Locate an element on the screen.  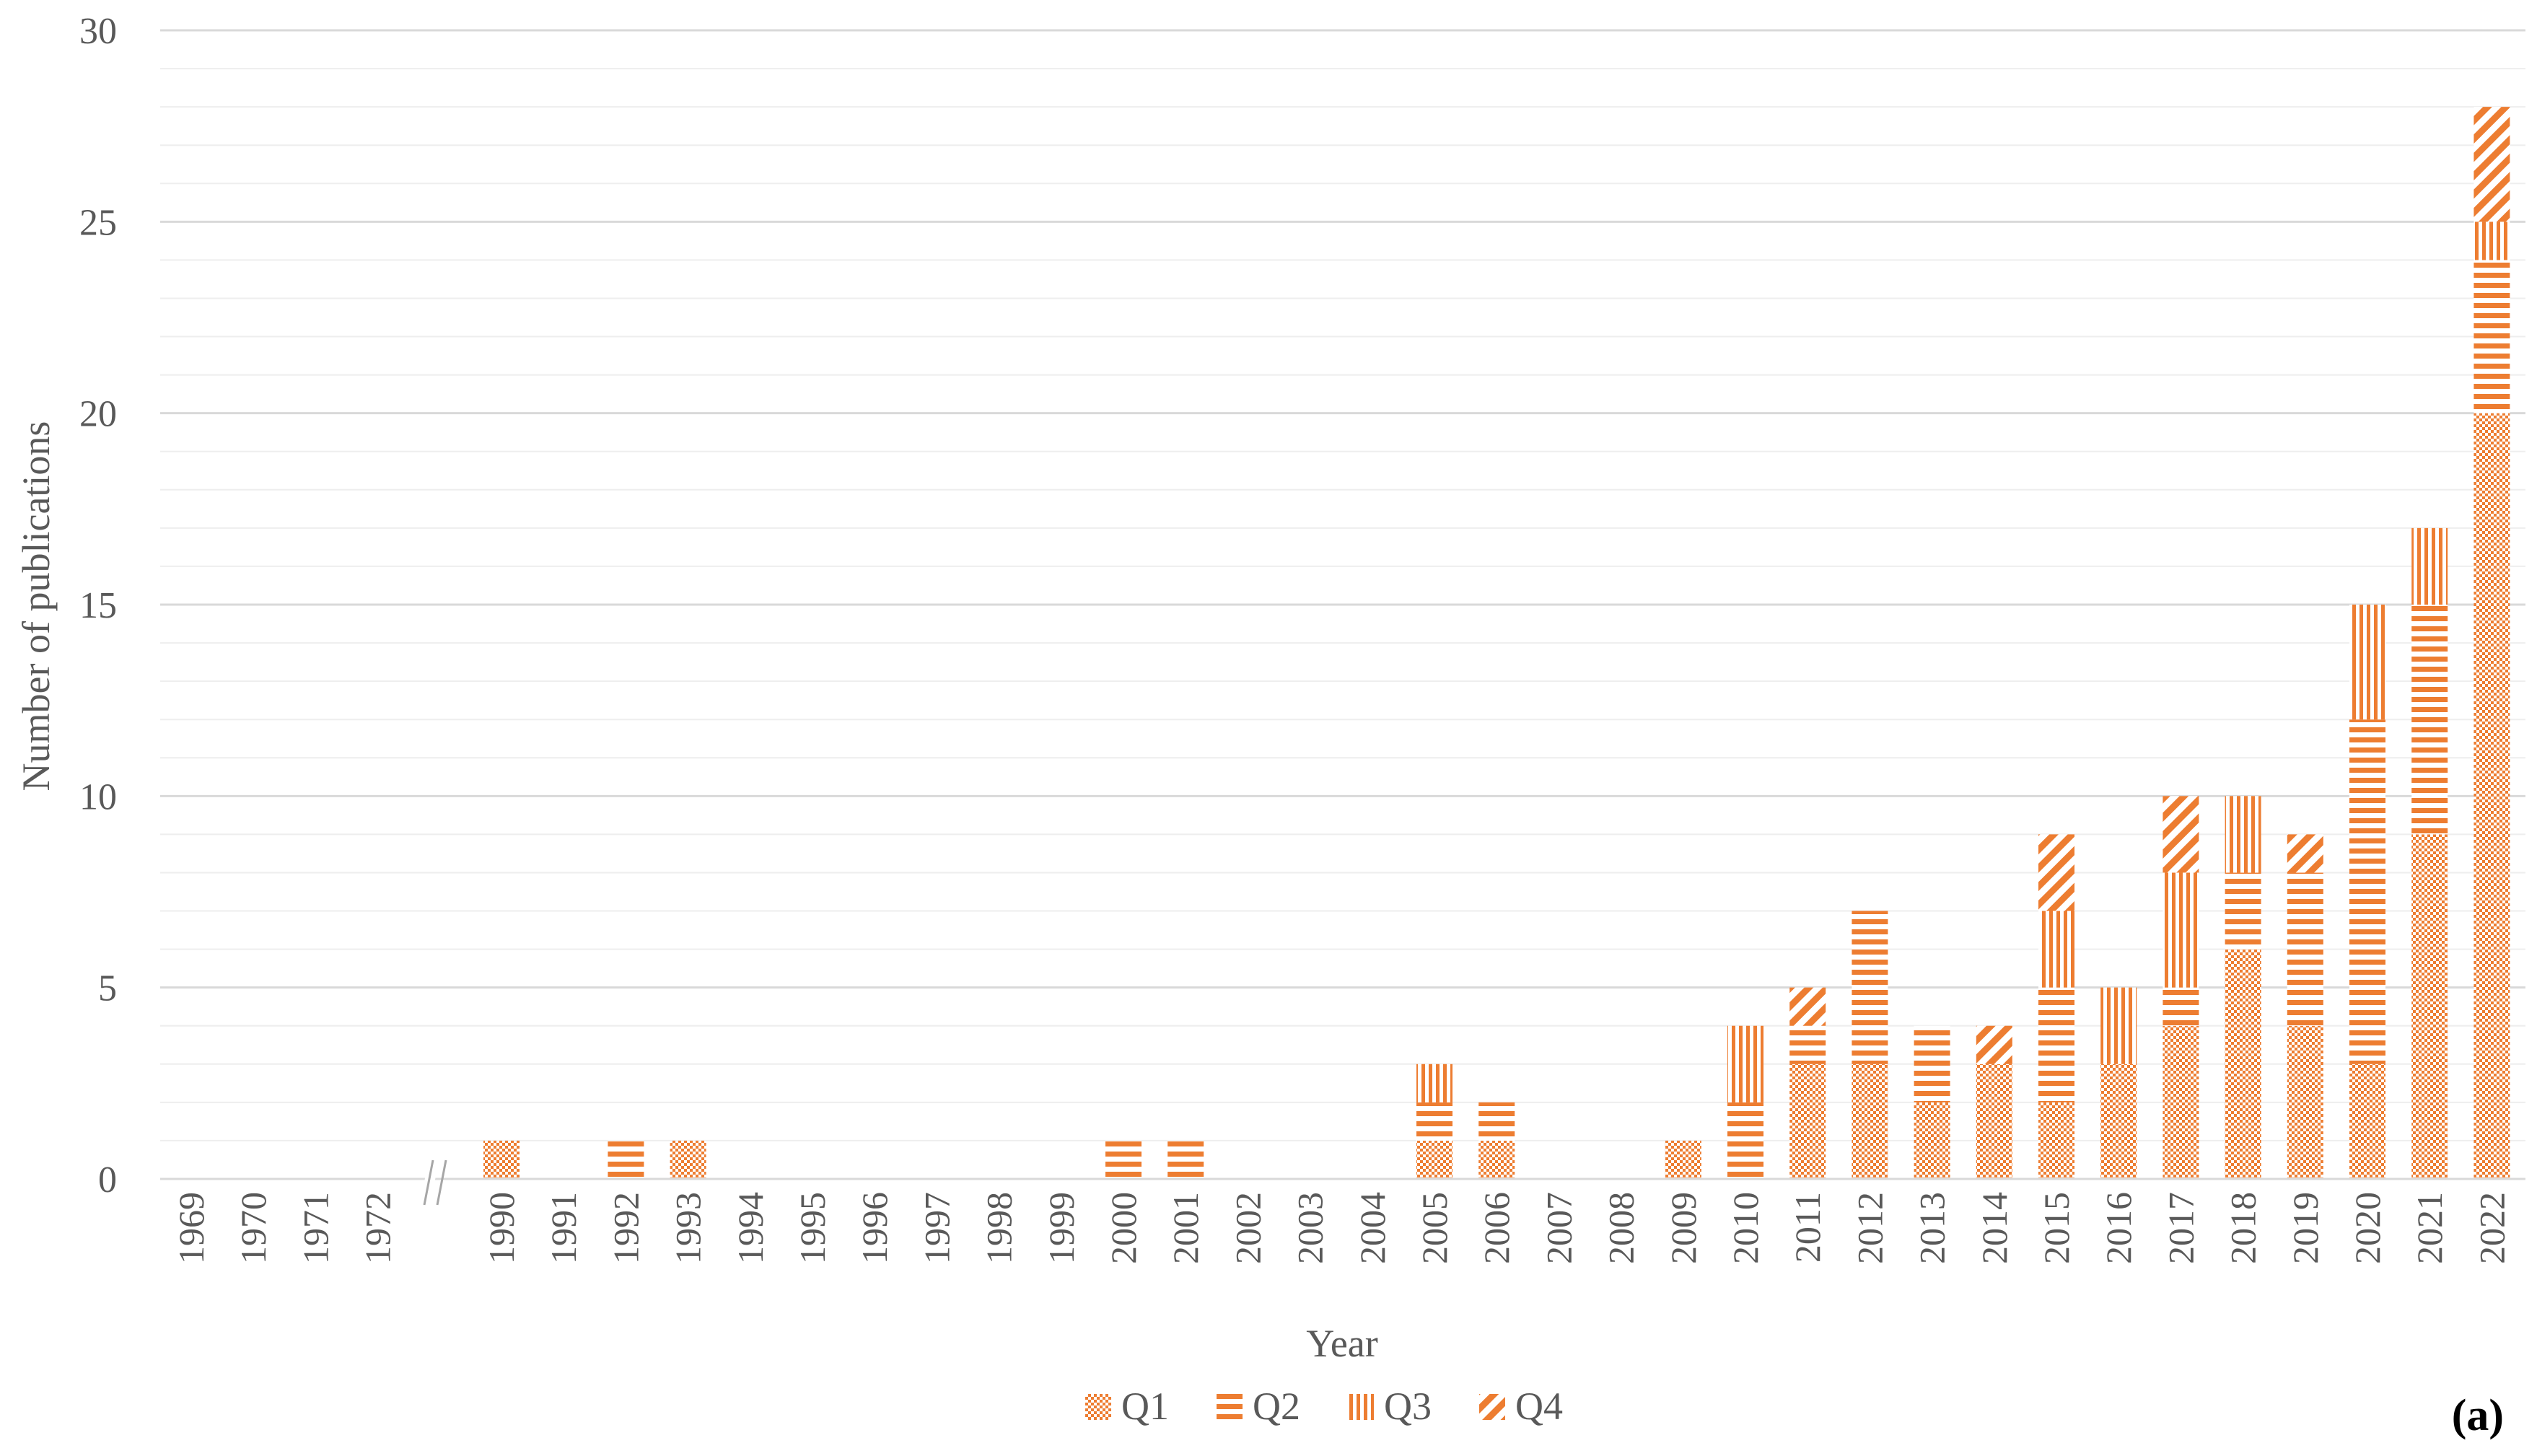
x-tick-label: 1996 is located at coordinates (874, 1228).